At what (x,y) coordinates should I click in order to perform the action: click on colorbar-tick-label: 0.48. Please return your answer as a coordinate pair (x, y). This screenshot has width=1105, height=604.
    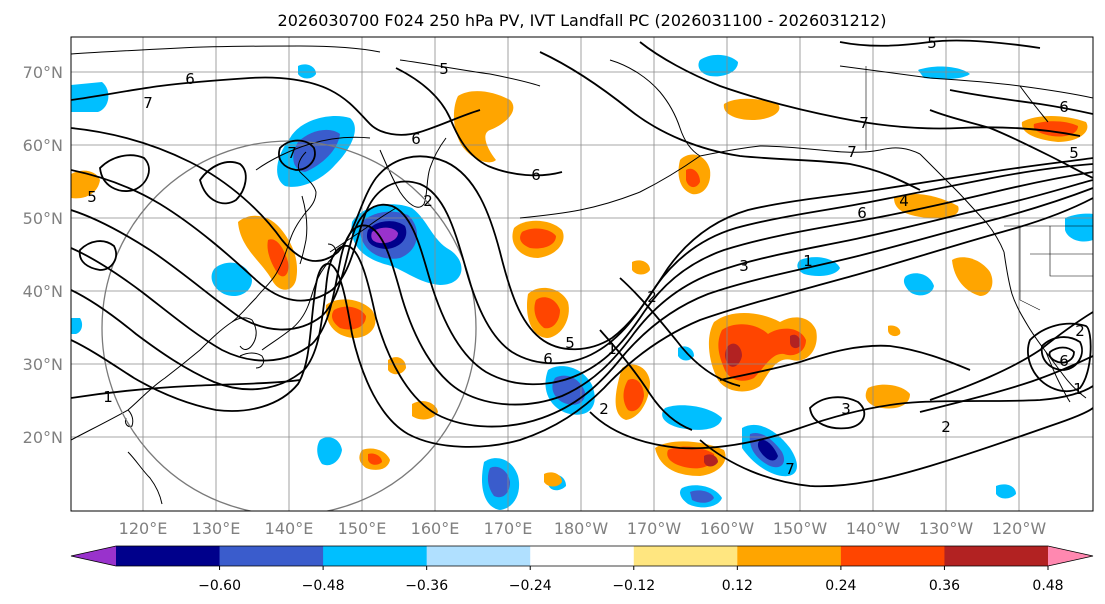
    Looking at the image, I should click on (1047, 586).